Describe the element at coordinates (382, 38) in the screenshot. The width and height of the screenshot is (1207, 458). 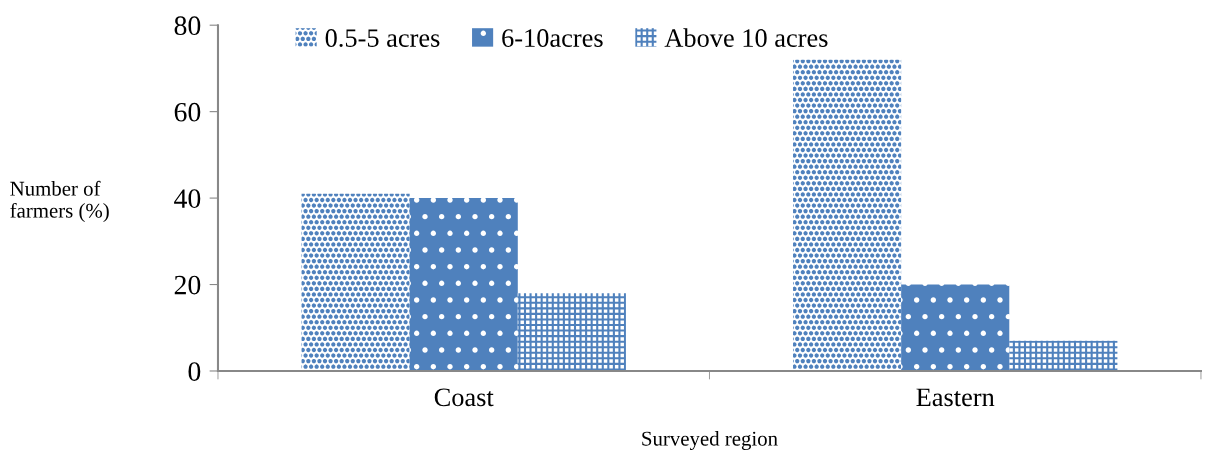
I see `legend-label: 0.5-5 acres` at that location.